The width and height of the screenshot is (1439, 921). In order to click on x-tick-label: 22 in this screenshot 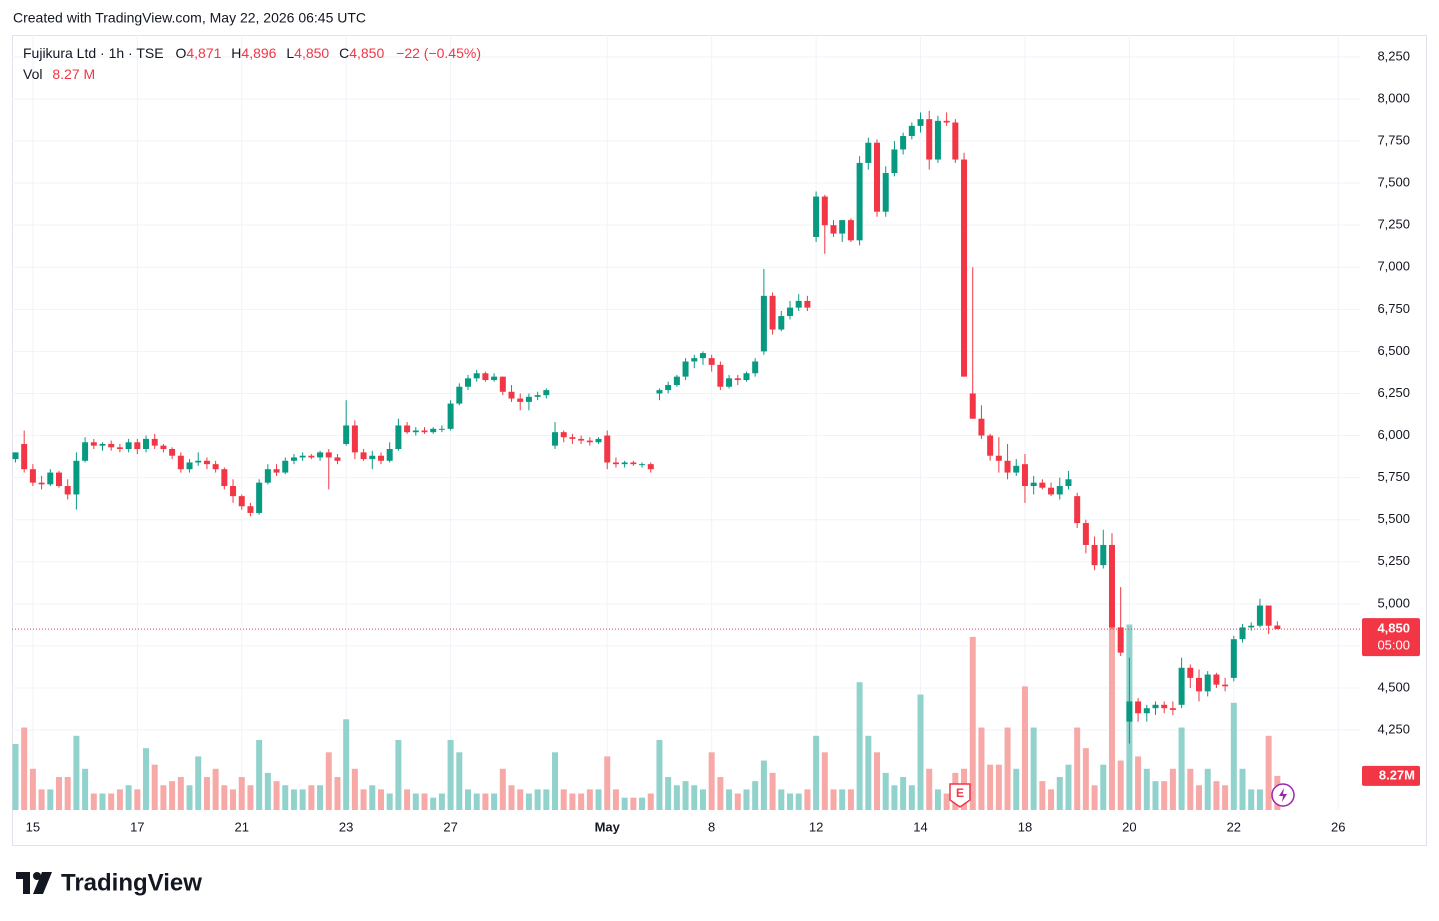, I will do `click(1234, 826)`.